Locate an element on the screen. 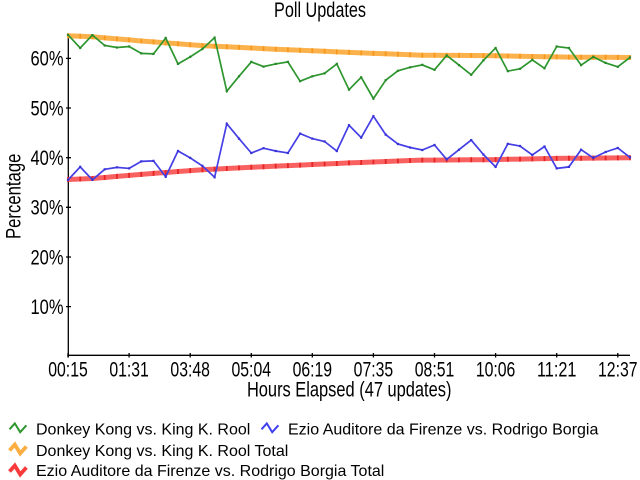  svg-text: Poll Updates is located at coordinates (320, 11).